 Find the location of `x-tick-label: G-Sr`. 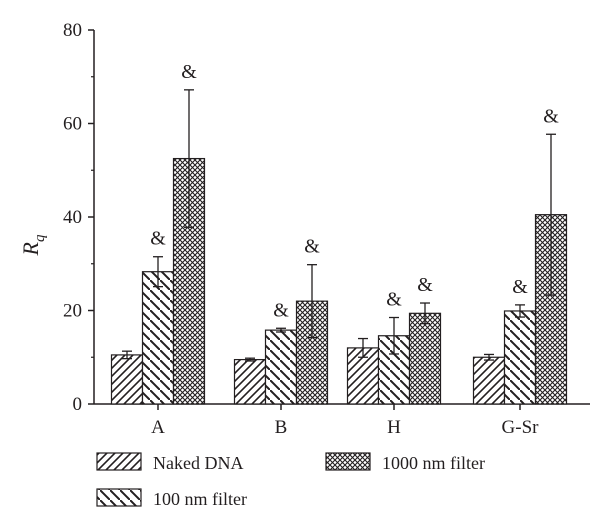

x-tick-label: G-Sr is located at coordinates (521, 427).